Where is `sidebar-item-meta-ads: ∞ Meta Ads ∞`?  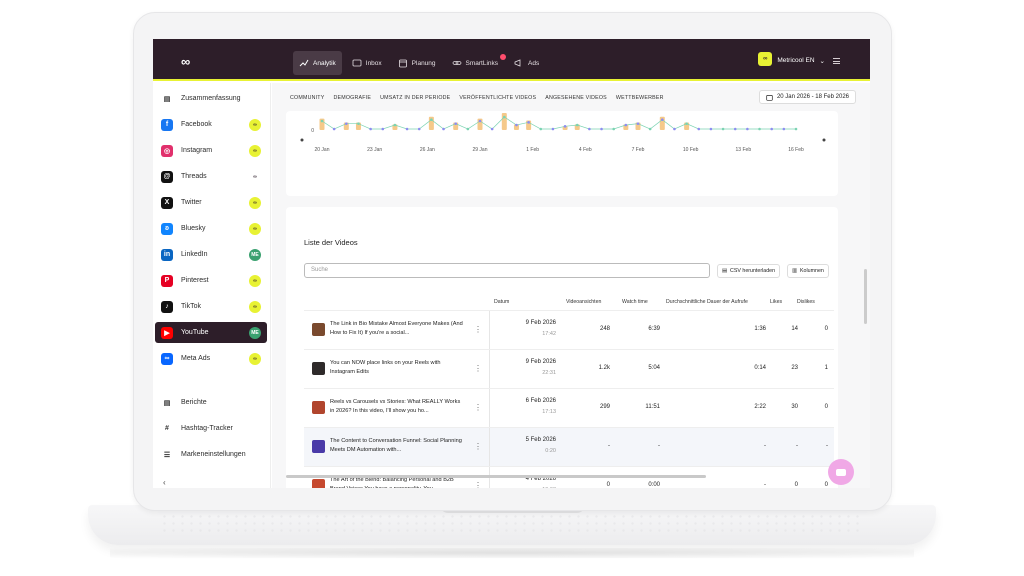
sidebar-item-meta-ads: ∞ Meta Ads ∞ is located at coordinates (211, 358).